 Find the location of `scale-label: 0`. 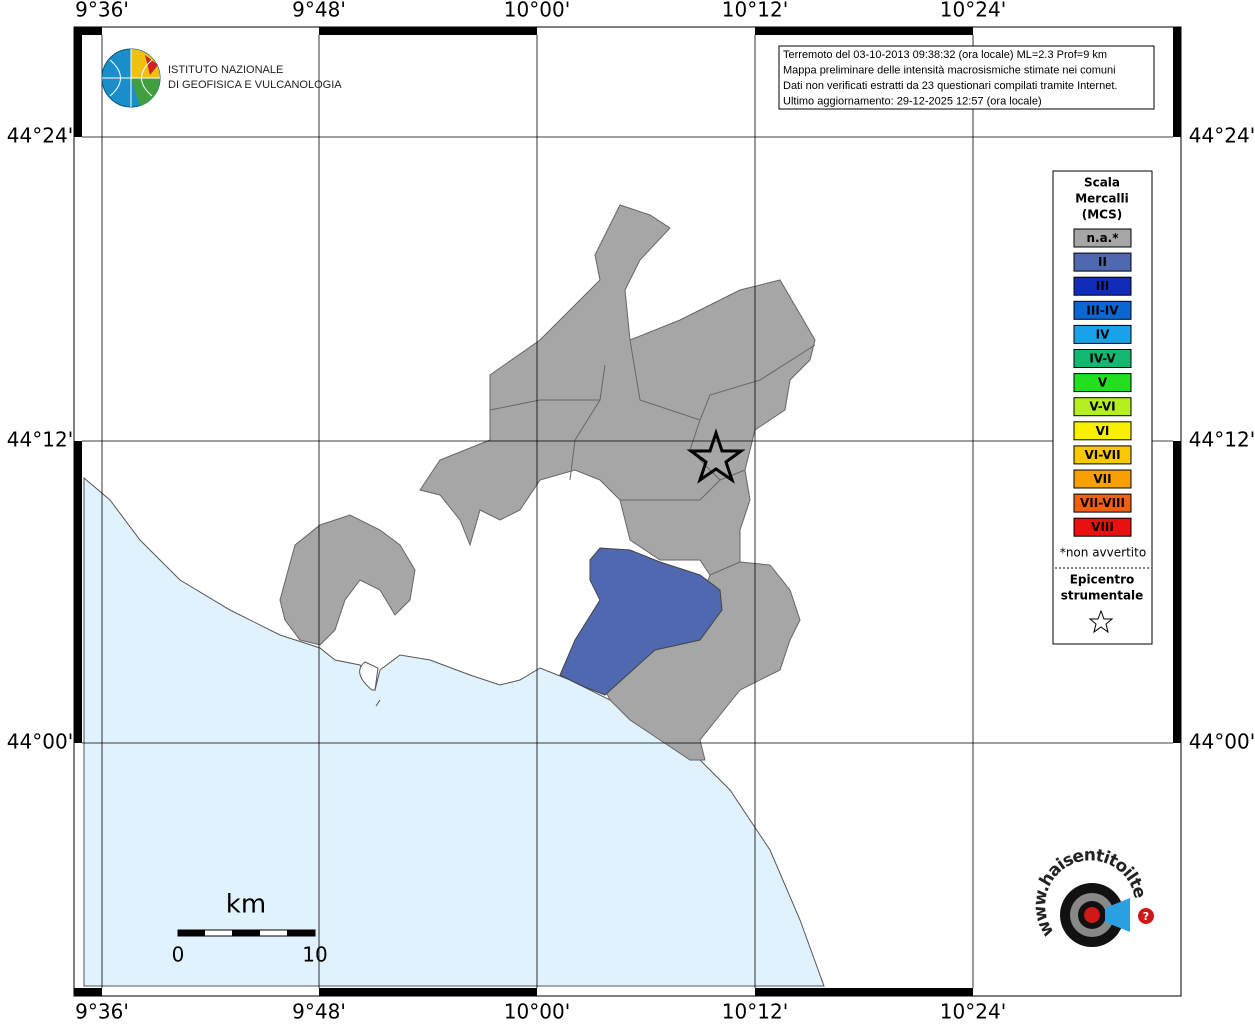

scale-label: 0 is located at coordinates (178, 955).